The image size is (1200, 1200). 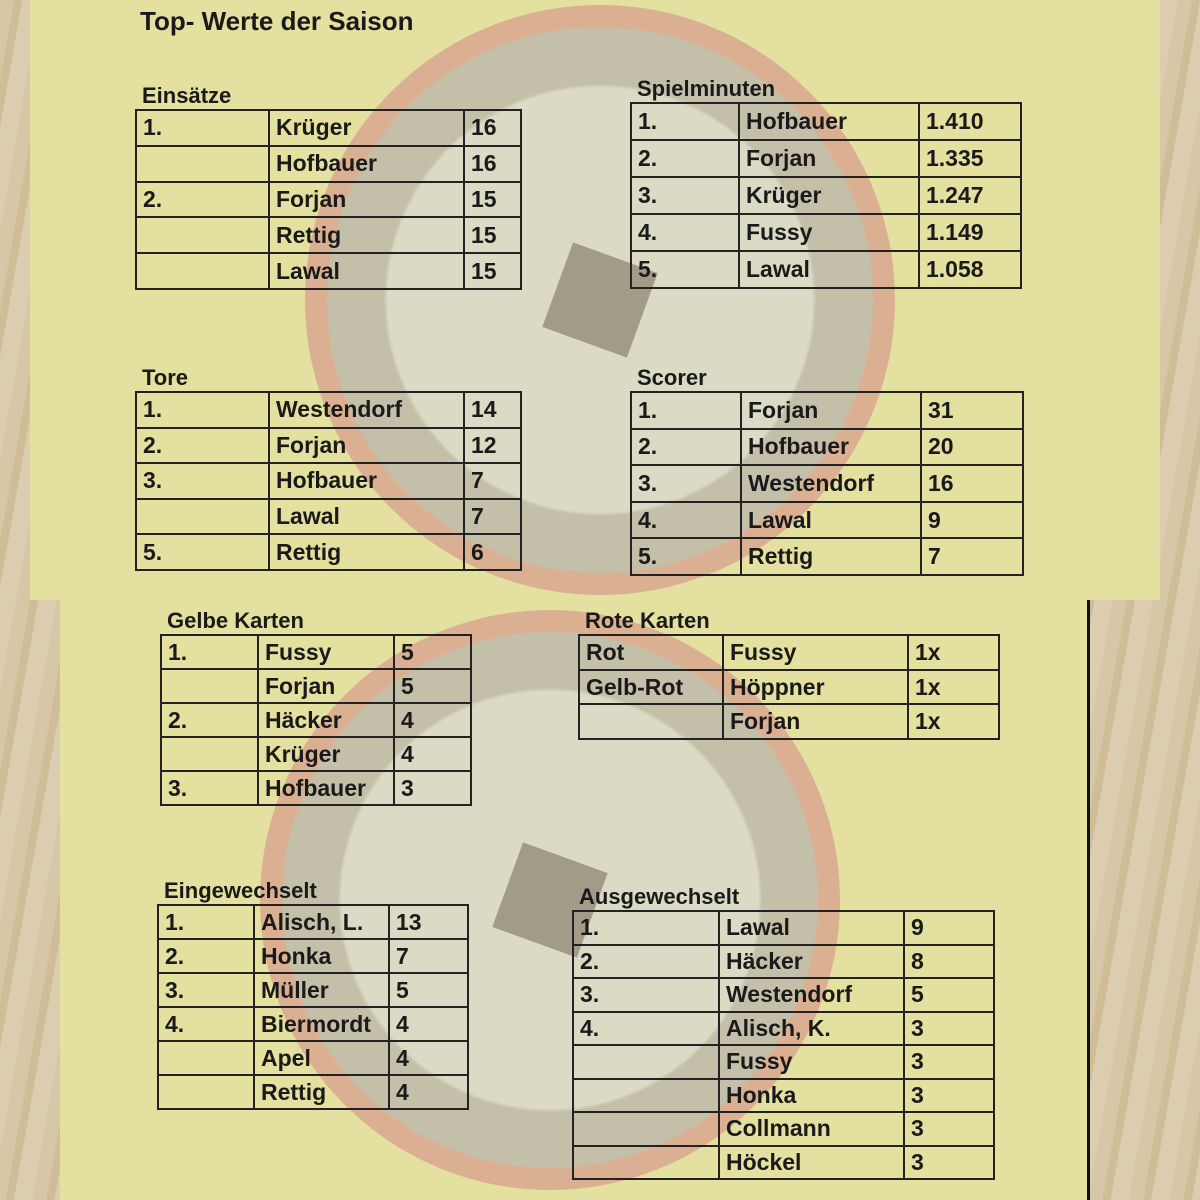 I want to click on table-row: 2. Häcker 8, so click(x=783, y=961).